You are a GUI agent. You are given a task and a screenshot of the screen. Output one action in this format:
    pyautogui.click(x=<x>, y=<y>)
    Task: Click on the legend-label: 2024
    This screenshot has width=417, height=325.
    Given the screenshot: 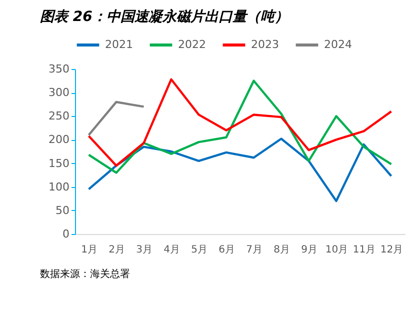 What is the action you would take?
    pyautogui.click(x=338, y=44)
    